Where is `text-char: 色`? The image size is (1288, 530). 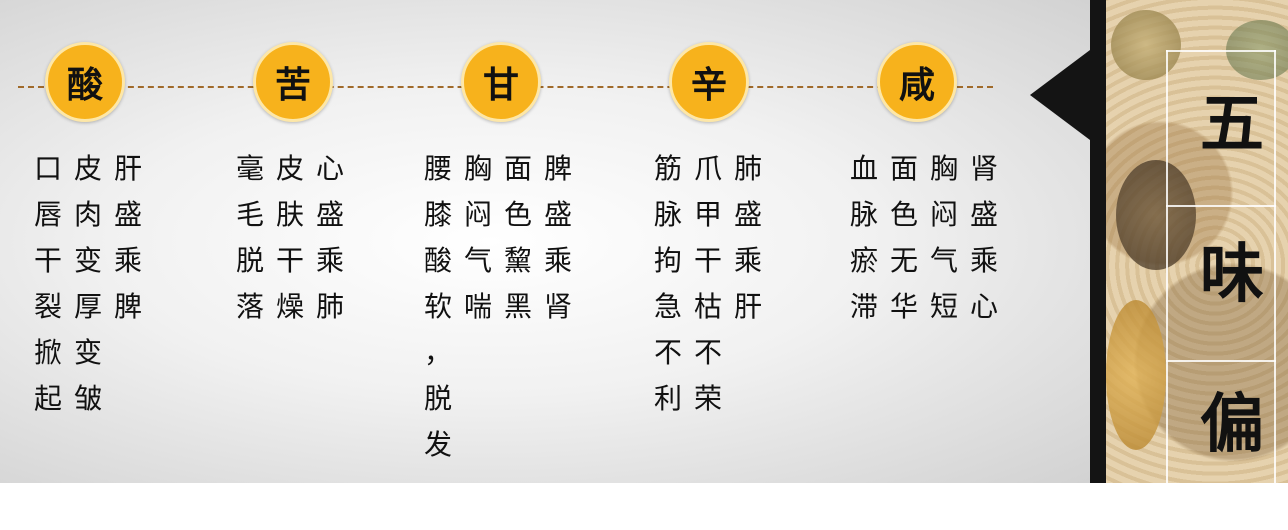
text-char: 色 is located at coordinates (517, 214).